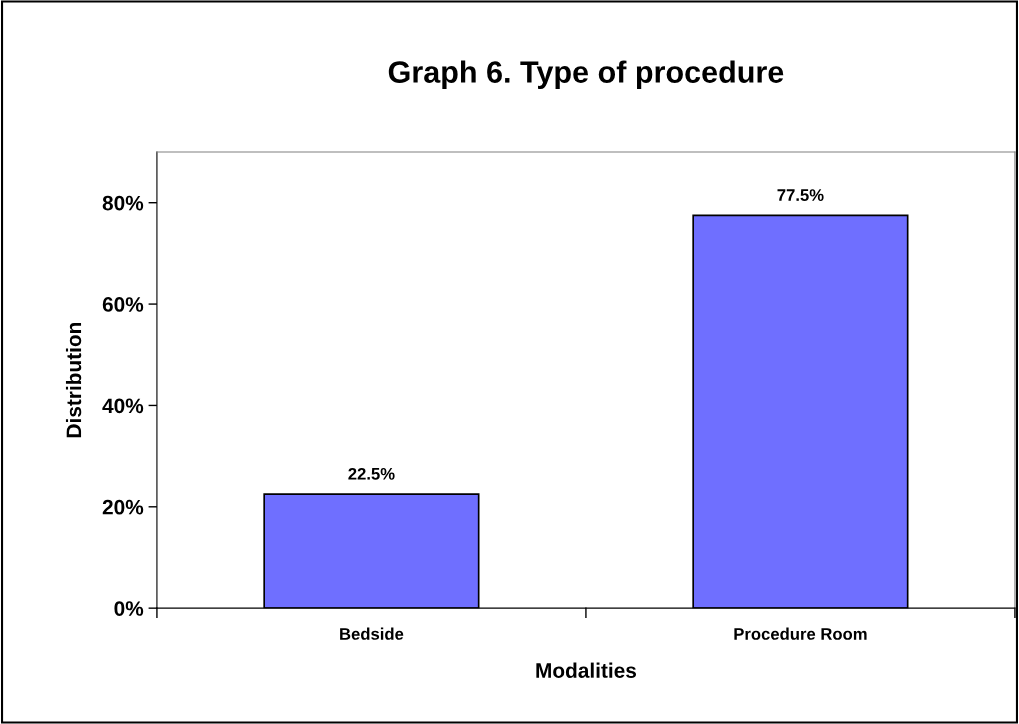 Image resolution: width=1019 pixels, height=724 pixels. Describe the element at coordinates (123, 203) in the screenshot. I see `y-tick-label: 80%` at that location.